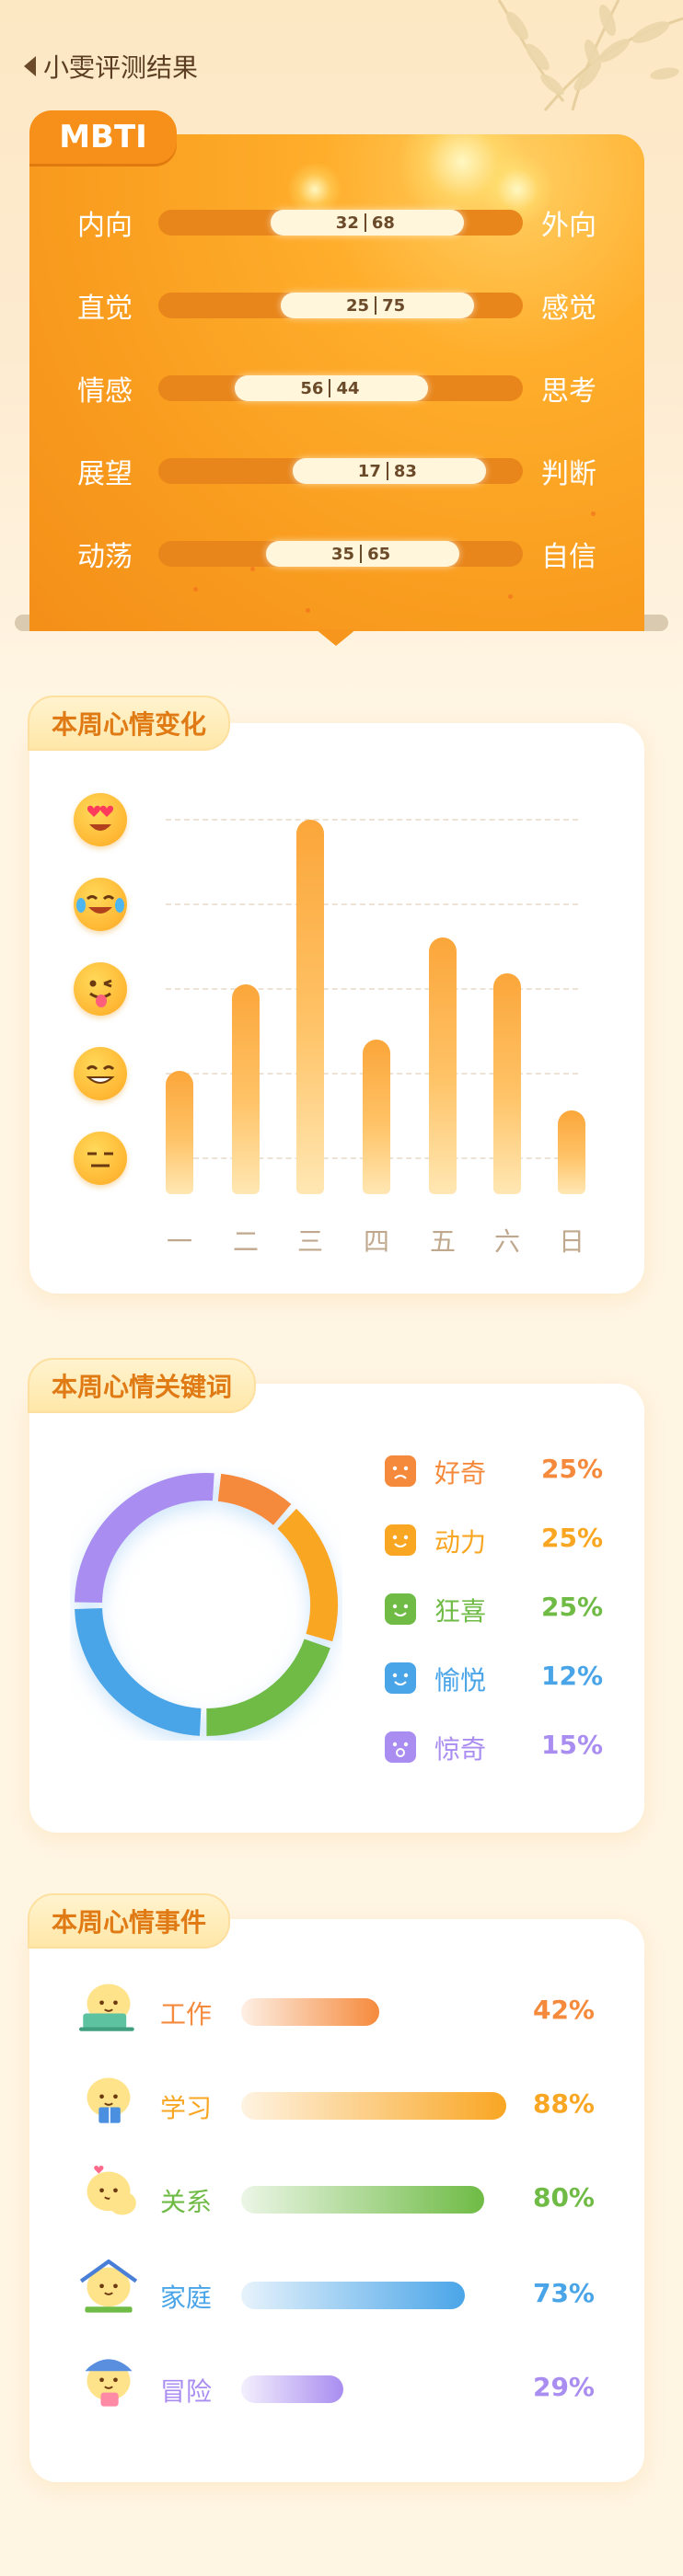 The height and width of the screenshot is (2576, 683). I want to click on mbti-right-value: 68, so click(383, 223).